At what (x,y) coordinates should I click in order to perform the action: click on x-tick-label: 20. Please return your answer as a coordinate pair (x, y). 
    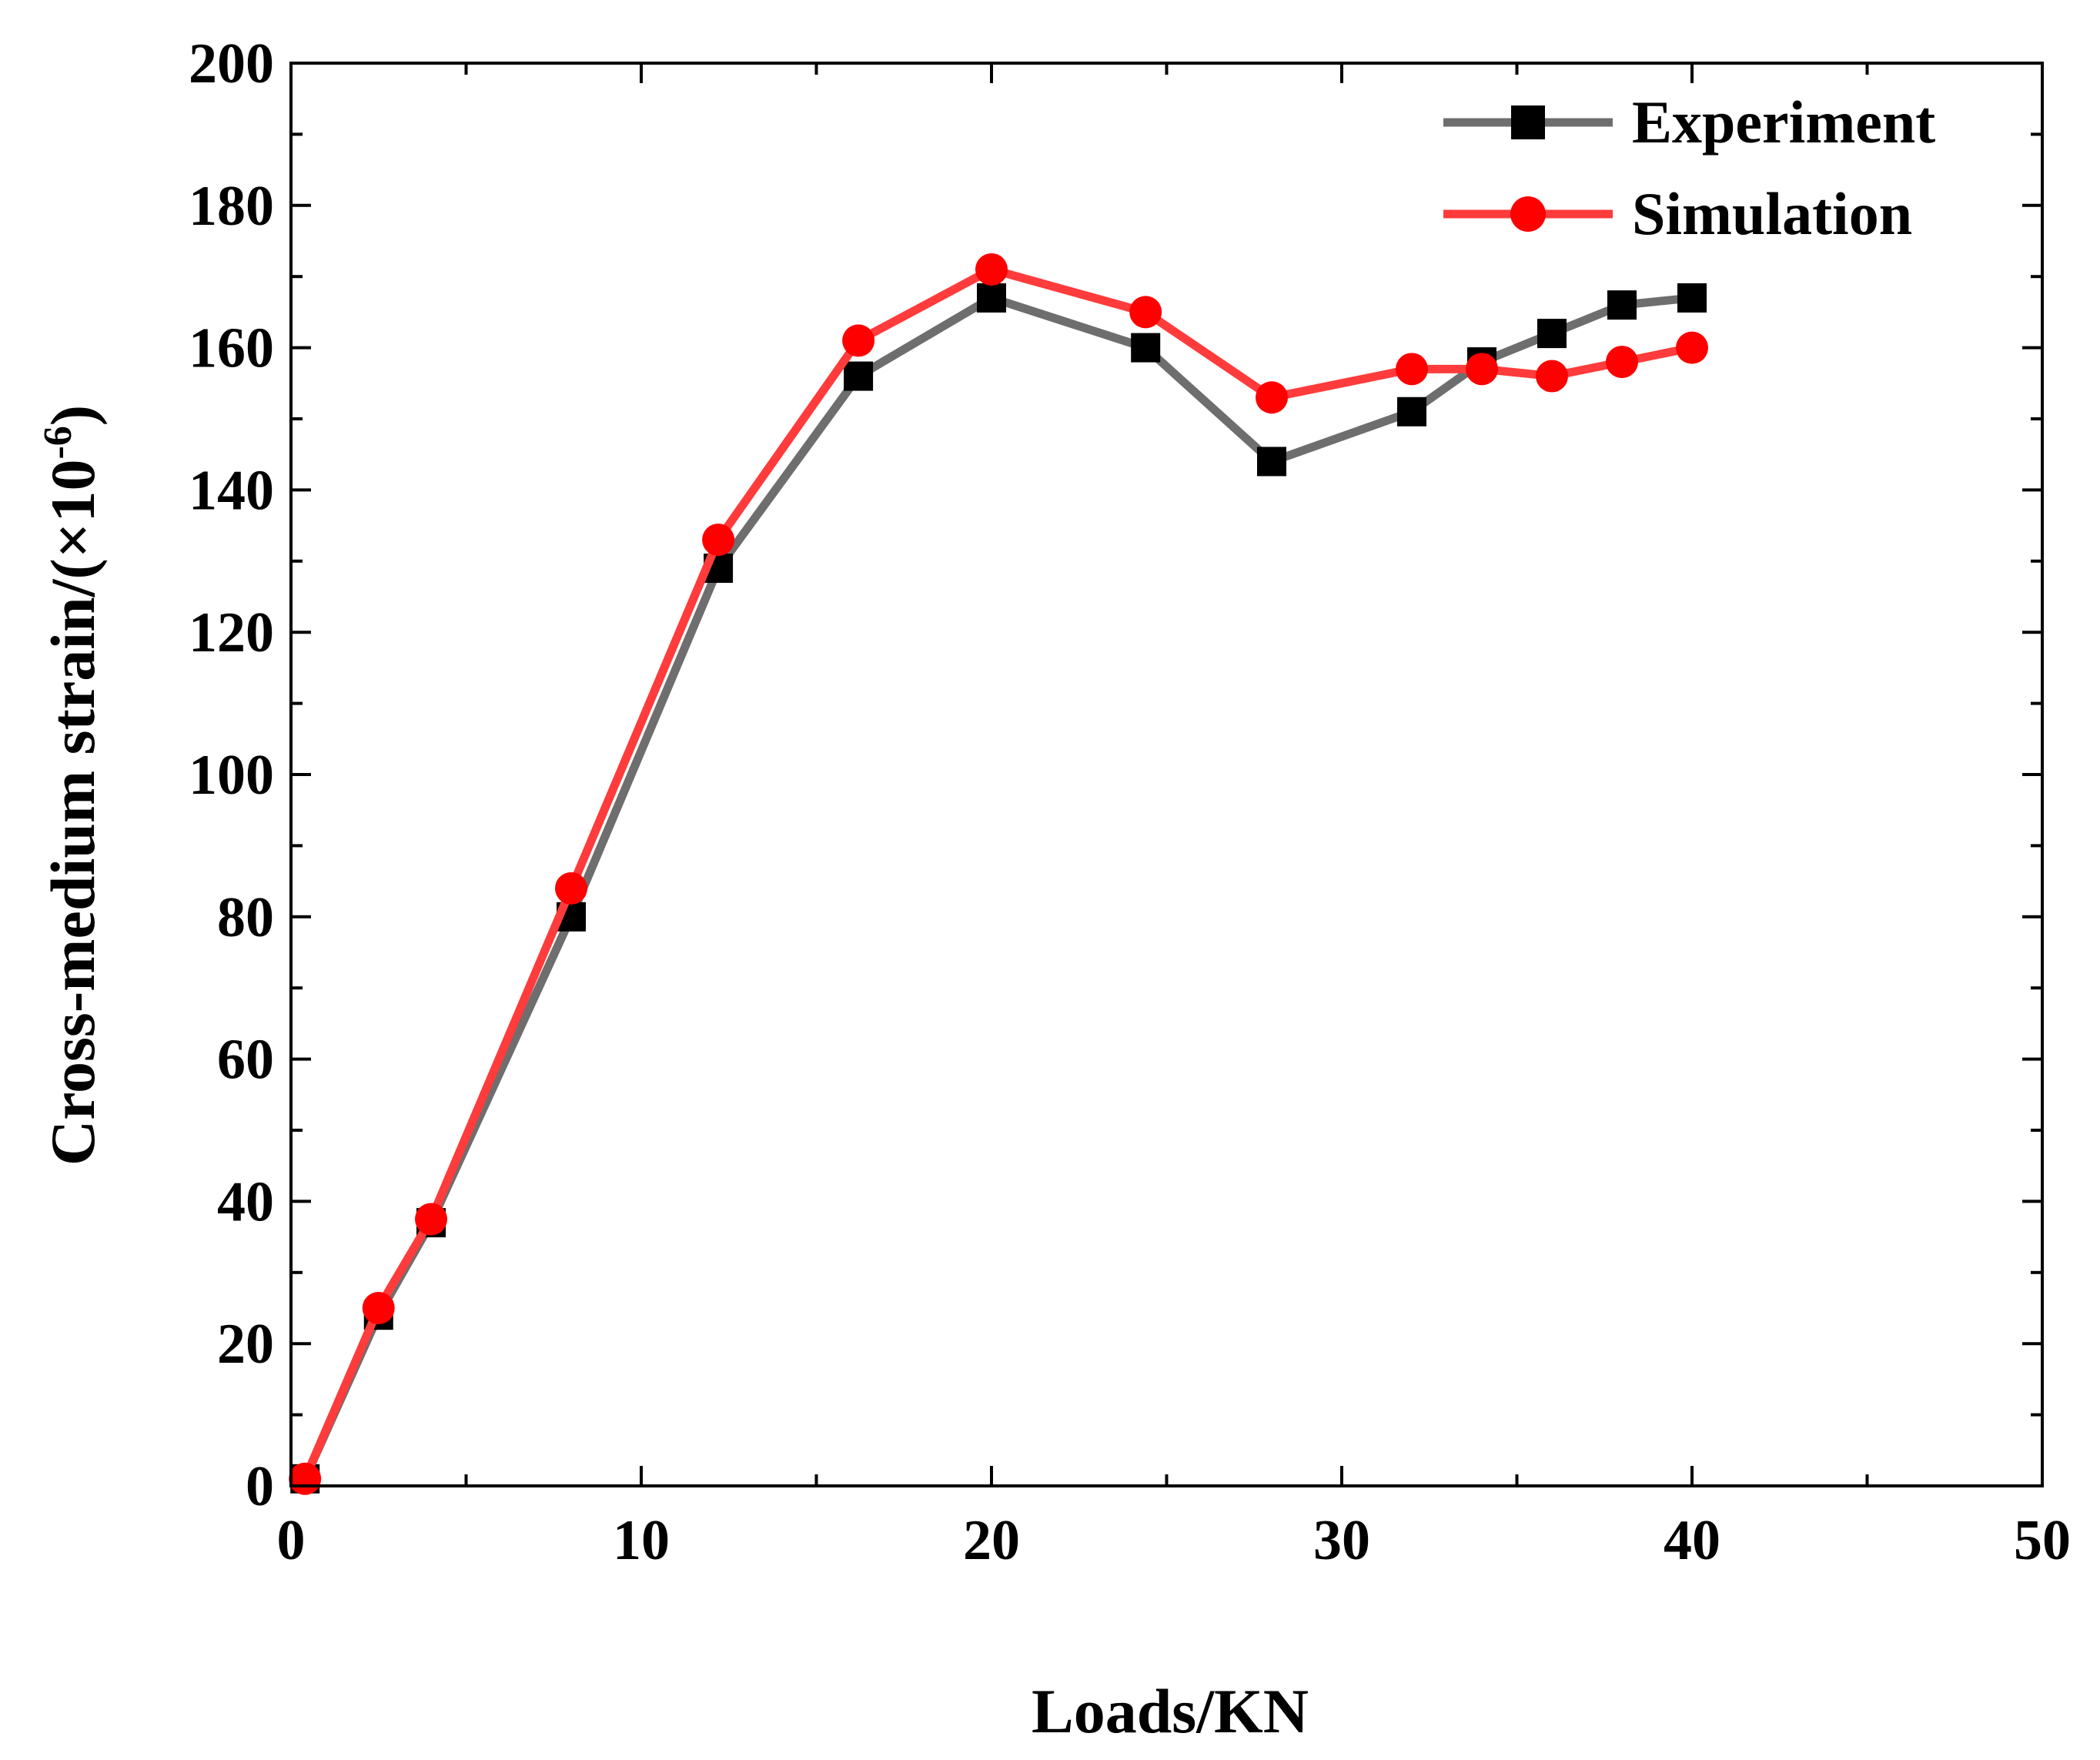
    Looking at the image, I should click on (991, 1540).